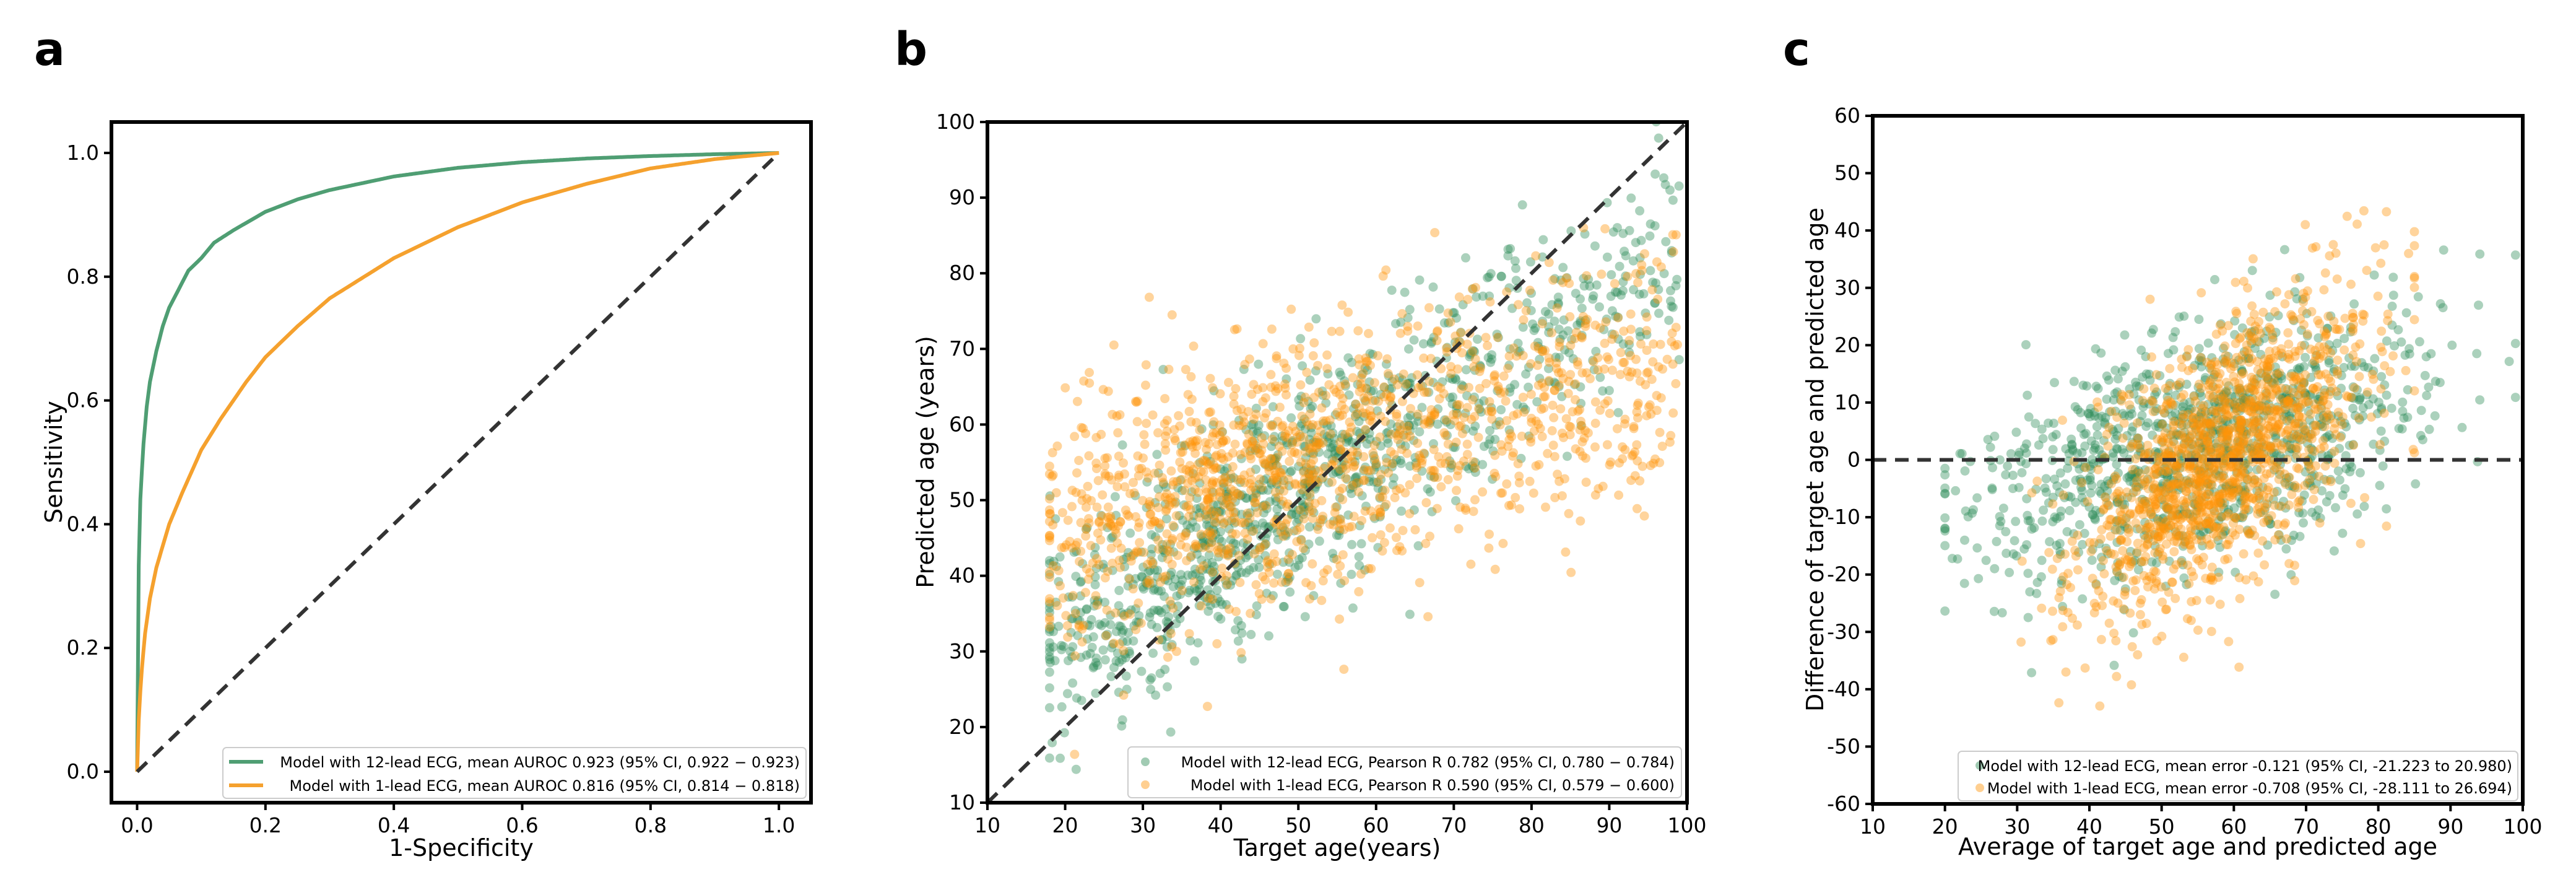 Image resolution: width=2576 pixels, height=890 pixels. What do you see at coordinates (987, 825) in the screenshot?
I see `panel-b-x-tick-label: 10` at bounding box center [987, 825].